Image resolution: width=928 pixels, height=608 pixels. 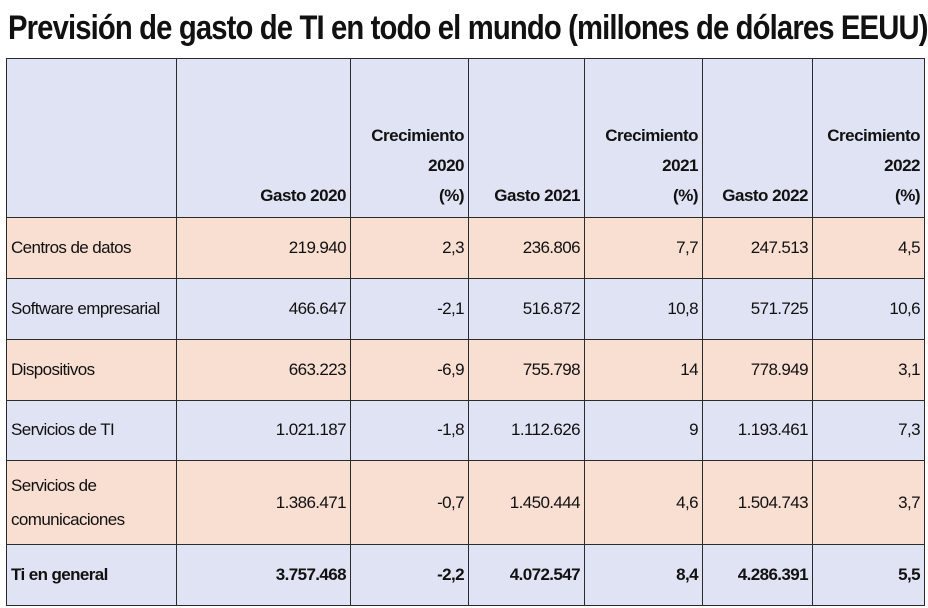 I want to click on header-line: 2020, so click(x=446, y=166).